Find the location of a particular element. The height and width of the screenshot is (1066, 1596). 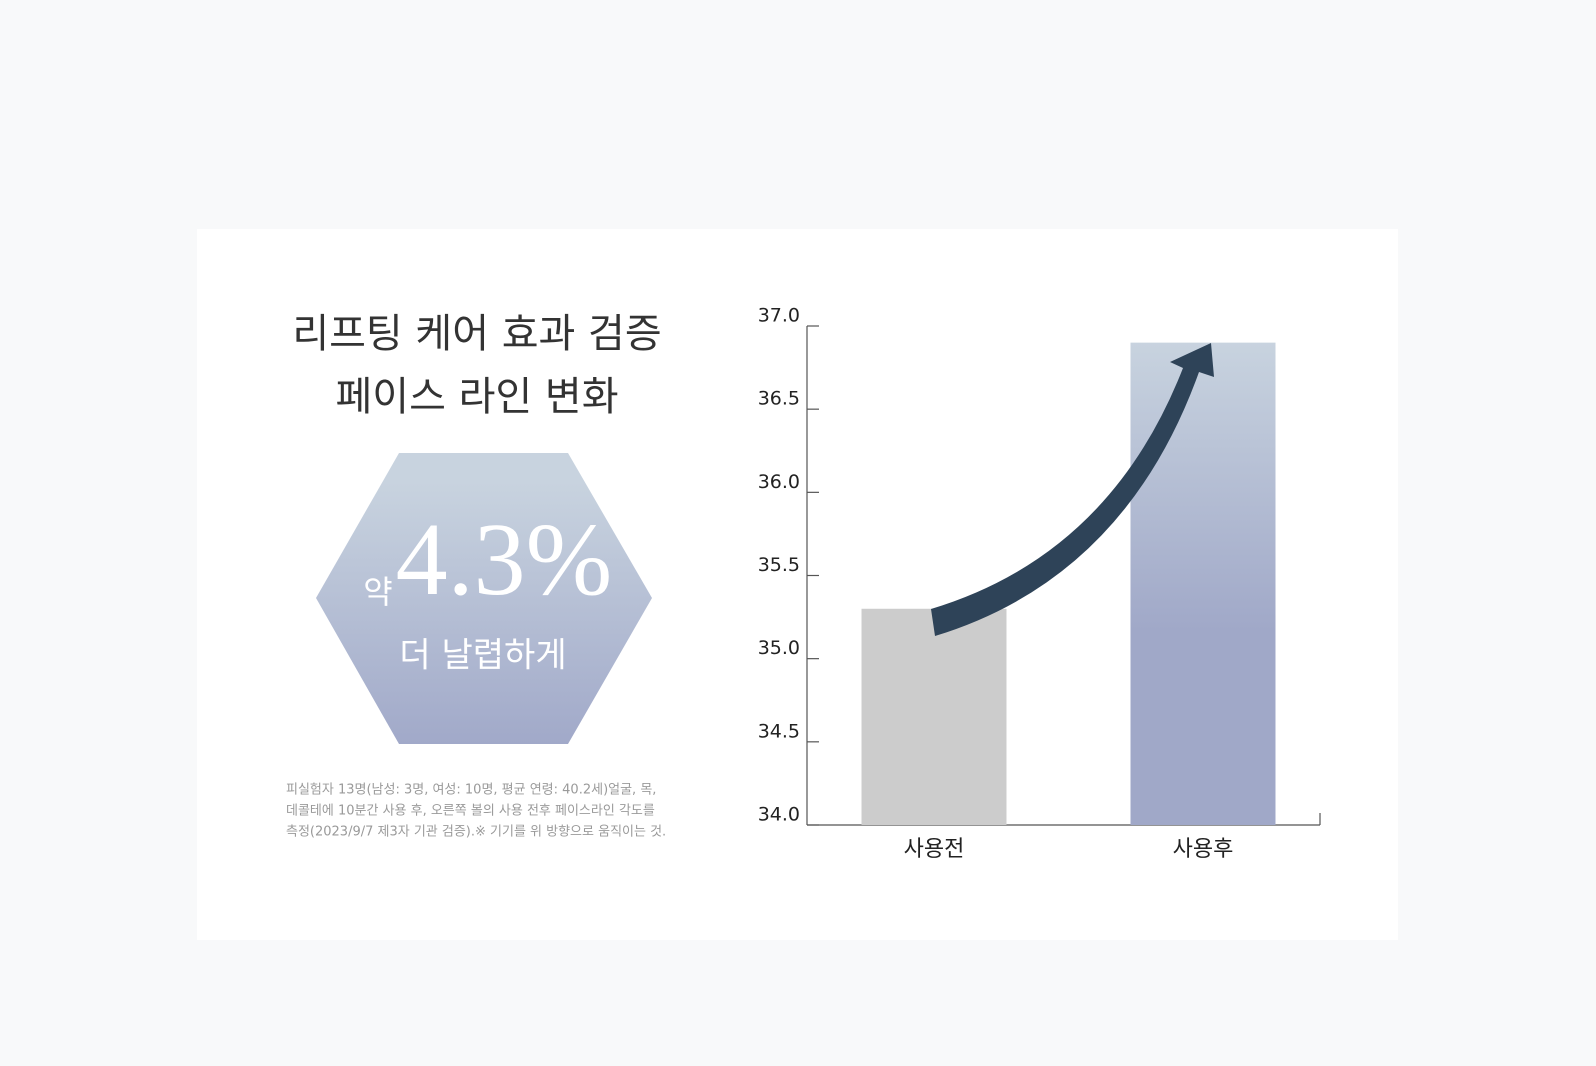

headline: 리프팅 케어 효과 검증 is located at coordinates (476, 334).